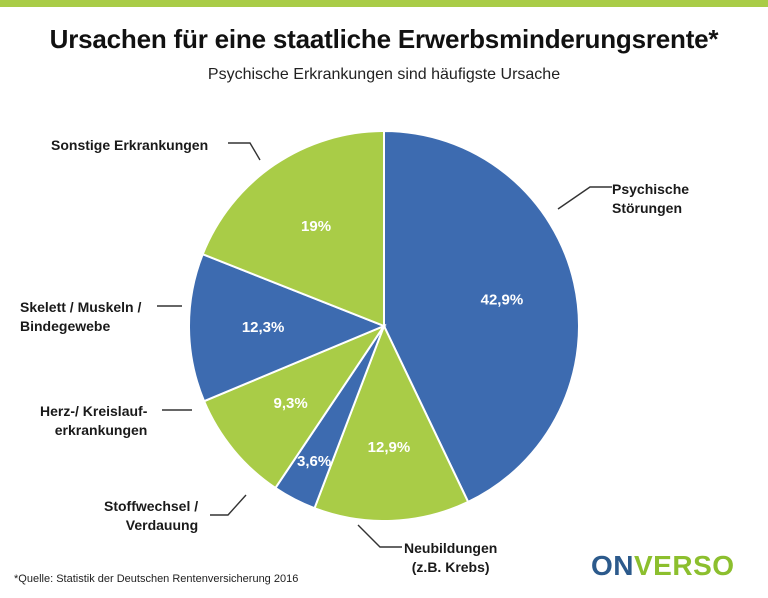 The image size is (768, 598). I want to click on label-line: (z.B. Krebs), so click(450, 567).